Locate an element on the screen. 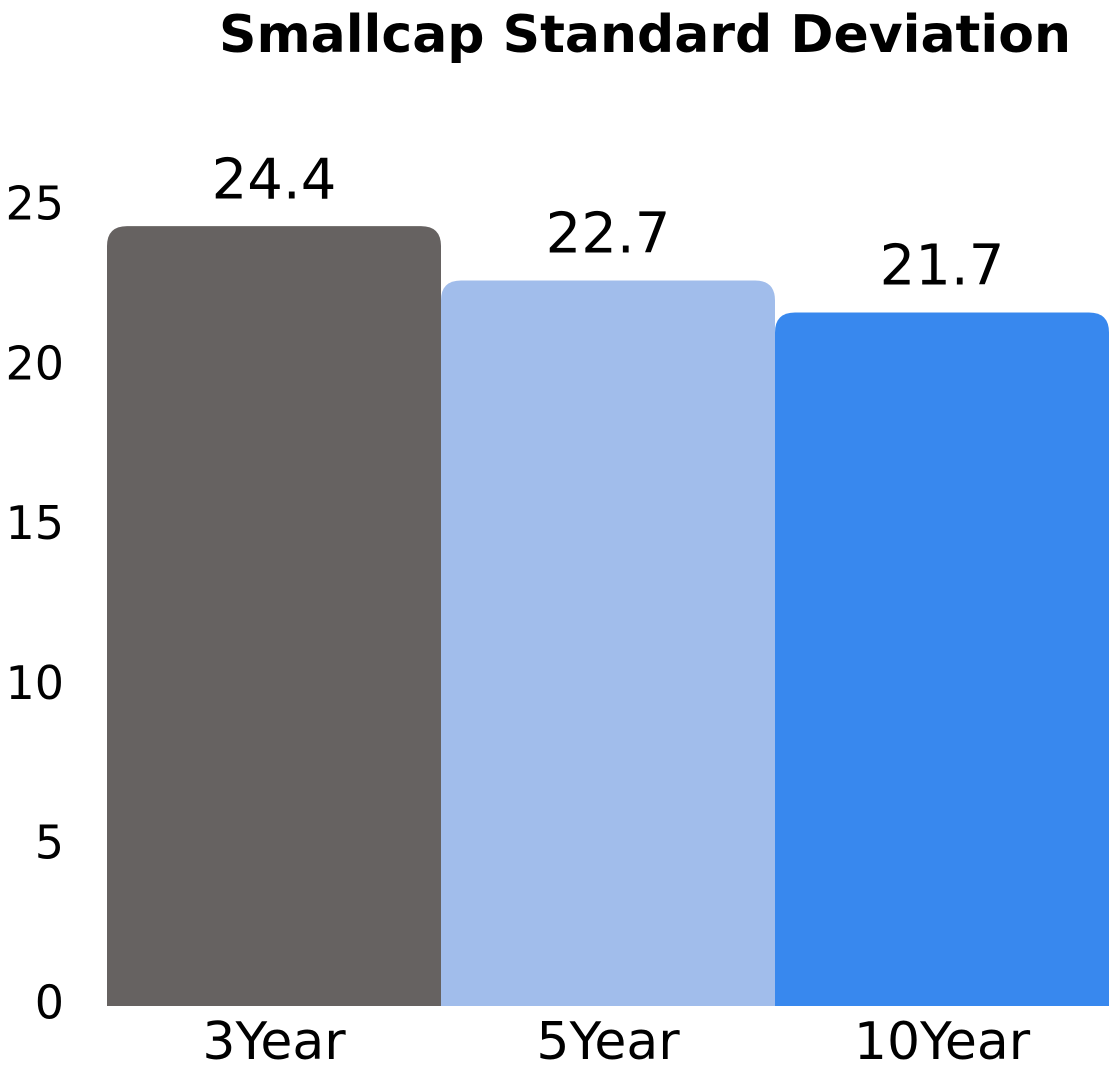 The image size is (1115, 1070). chart-title: Smallcap Standard Deviation is located at coordinates (645, 35).